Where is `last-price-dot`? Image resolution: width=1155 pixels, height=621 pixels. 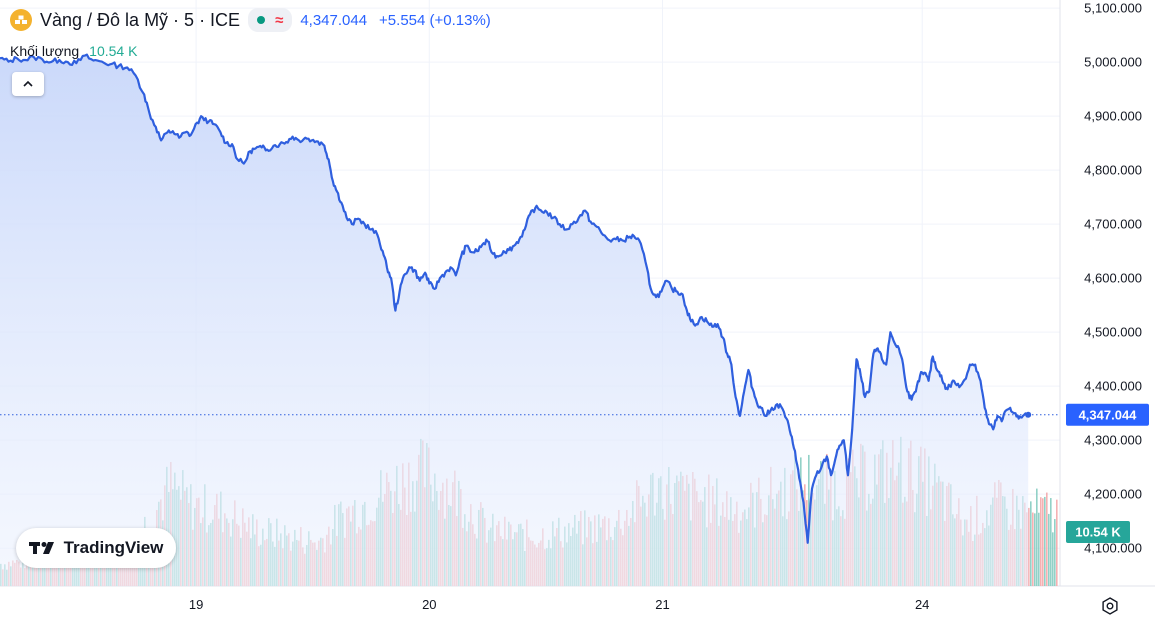
last-price-dot is located at coordinates (1028, 414).